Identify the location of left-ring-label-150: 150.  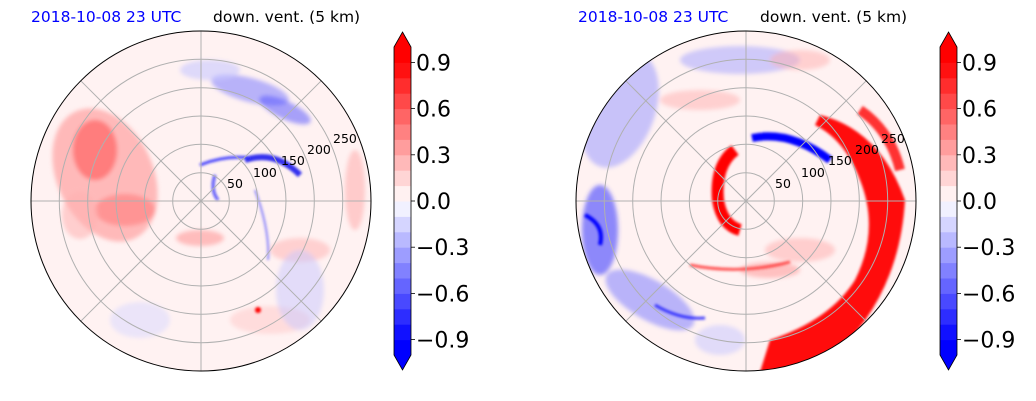
(293, 160).